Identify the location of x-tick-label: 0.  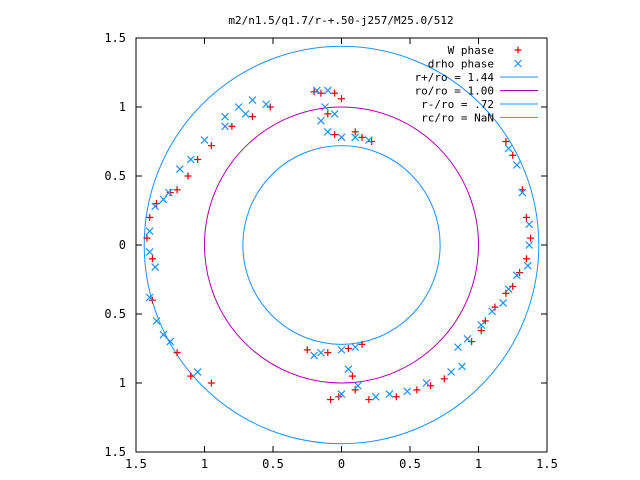
(341, 464).